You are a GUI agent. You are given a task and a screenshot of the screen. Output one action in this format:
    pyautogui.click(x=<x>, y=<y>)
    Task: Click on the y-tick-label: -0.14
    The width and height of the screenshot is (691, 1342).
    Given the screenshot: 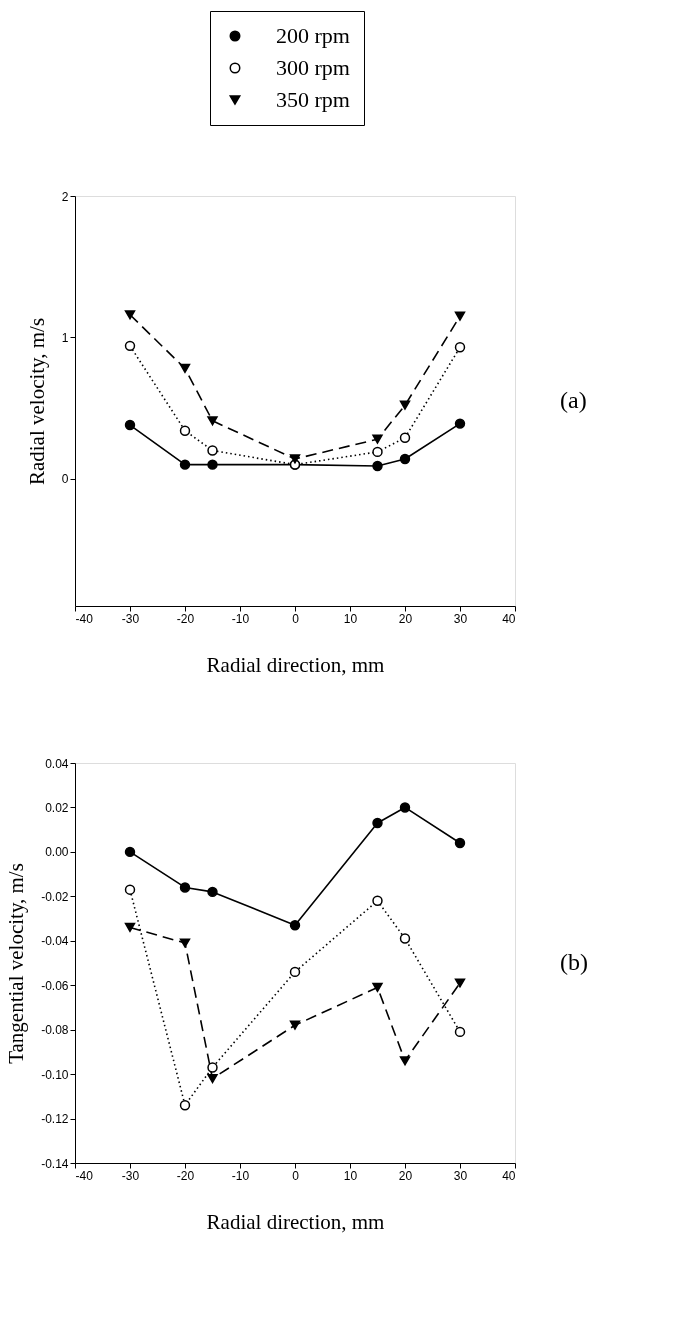 What is the action you would take?
    pyautogui.click(x=55, y=1163)
    